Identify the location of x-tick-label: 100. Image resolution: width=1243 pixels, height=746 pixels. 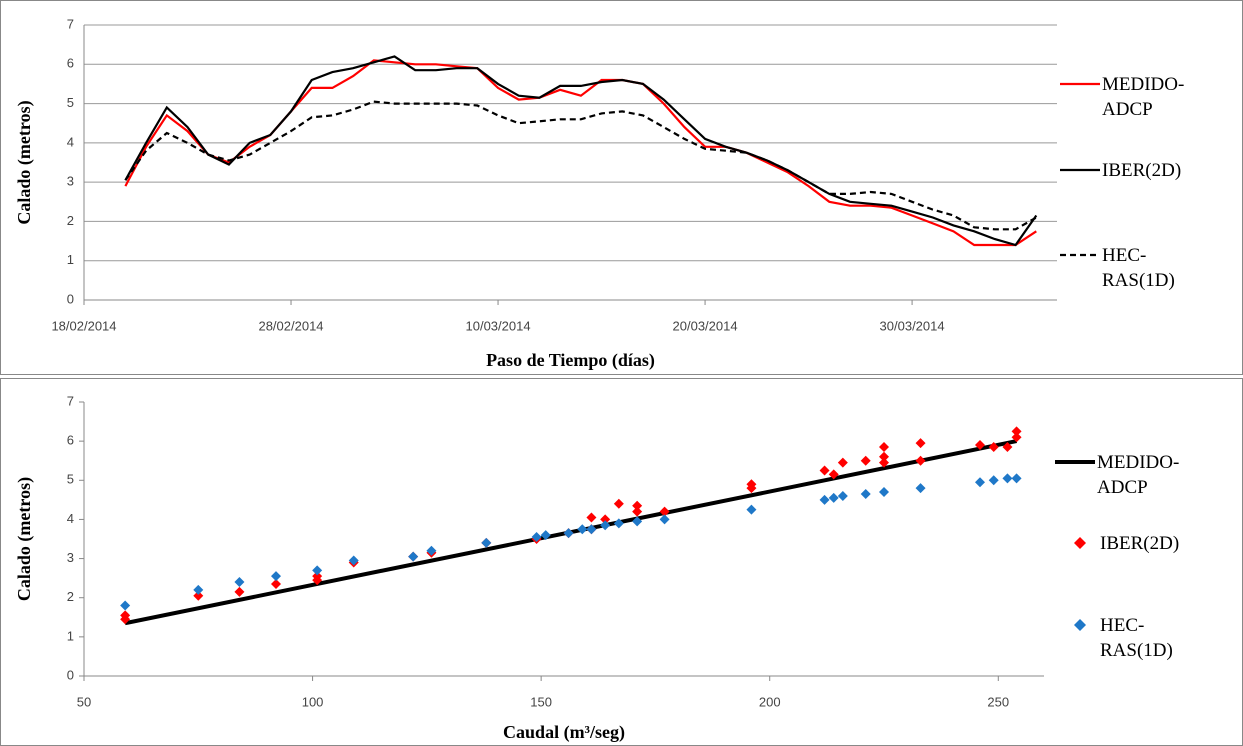
(313, 701).